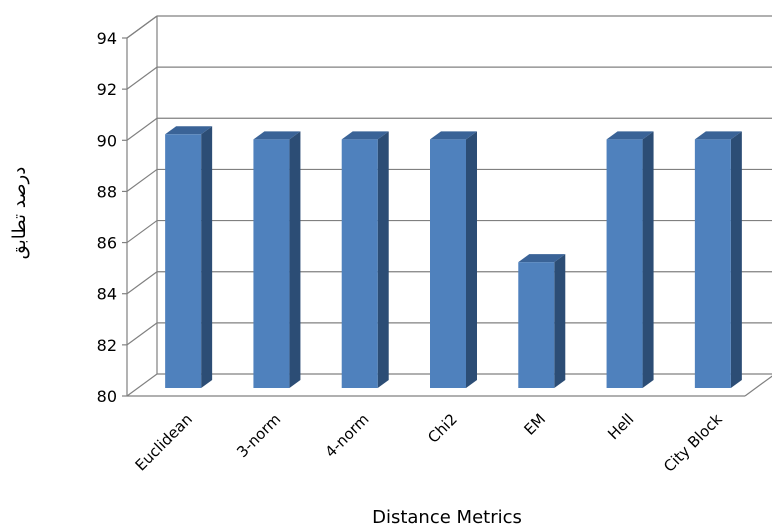 The width and height of the screenshot is (772, 528). Describe the element at coordinates (535, 424) in the screenshot. I see `x-tick-label: EM` at that location.